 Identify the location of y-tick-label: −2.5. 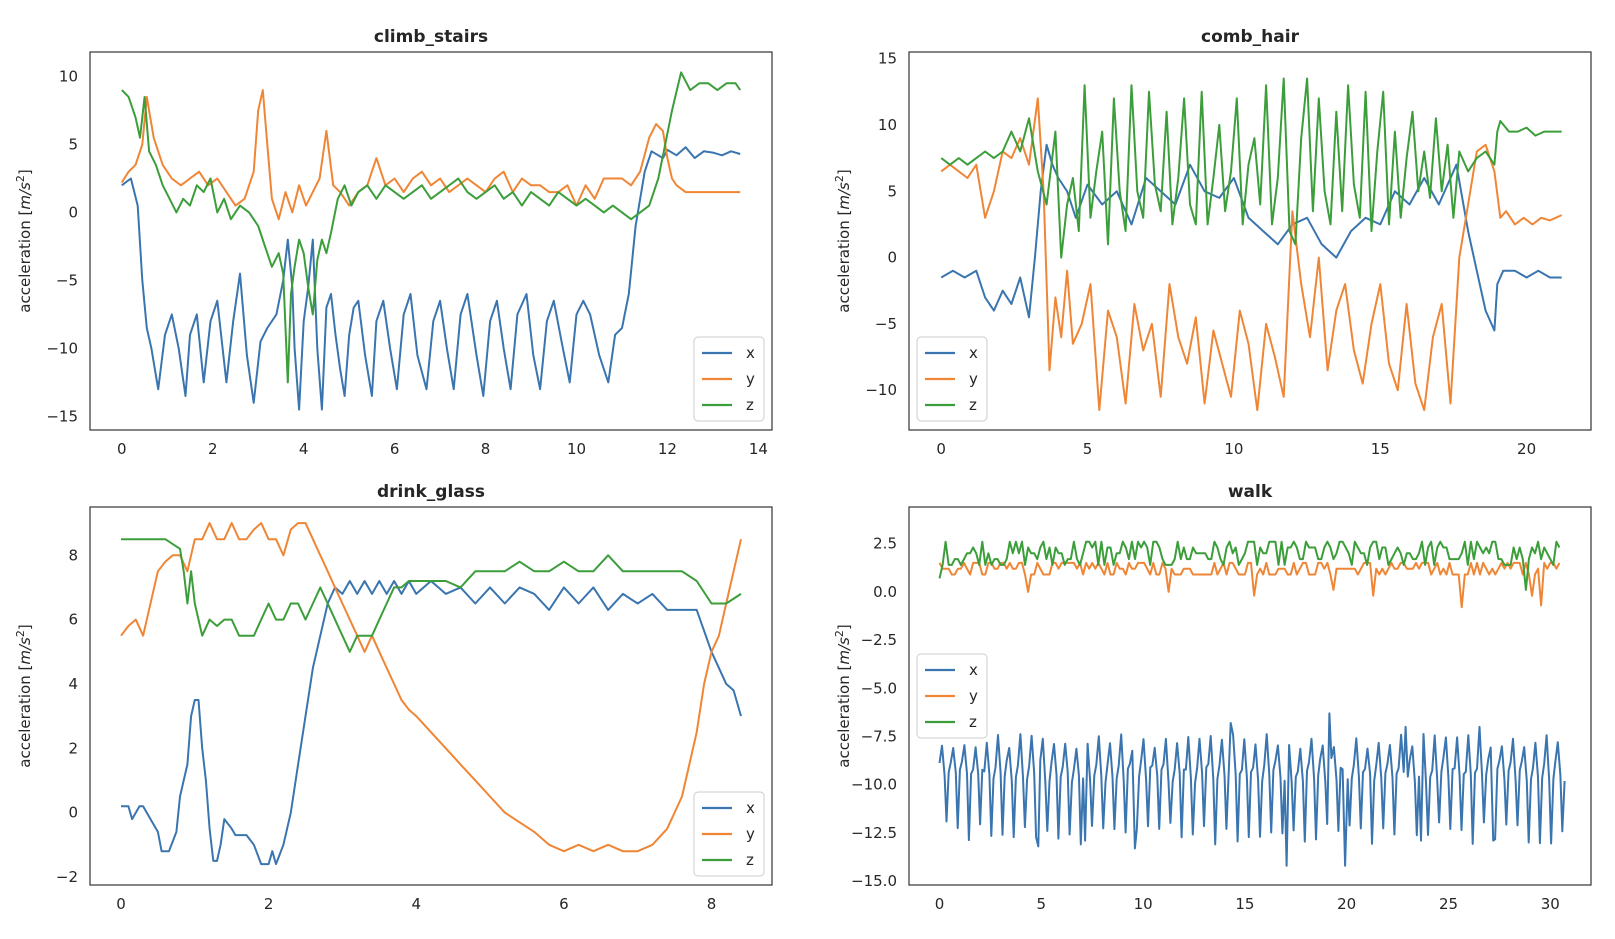
(879, 640).